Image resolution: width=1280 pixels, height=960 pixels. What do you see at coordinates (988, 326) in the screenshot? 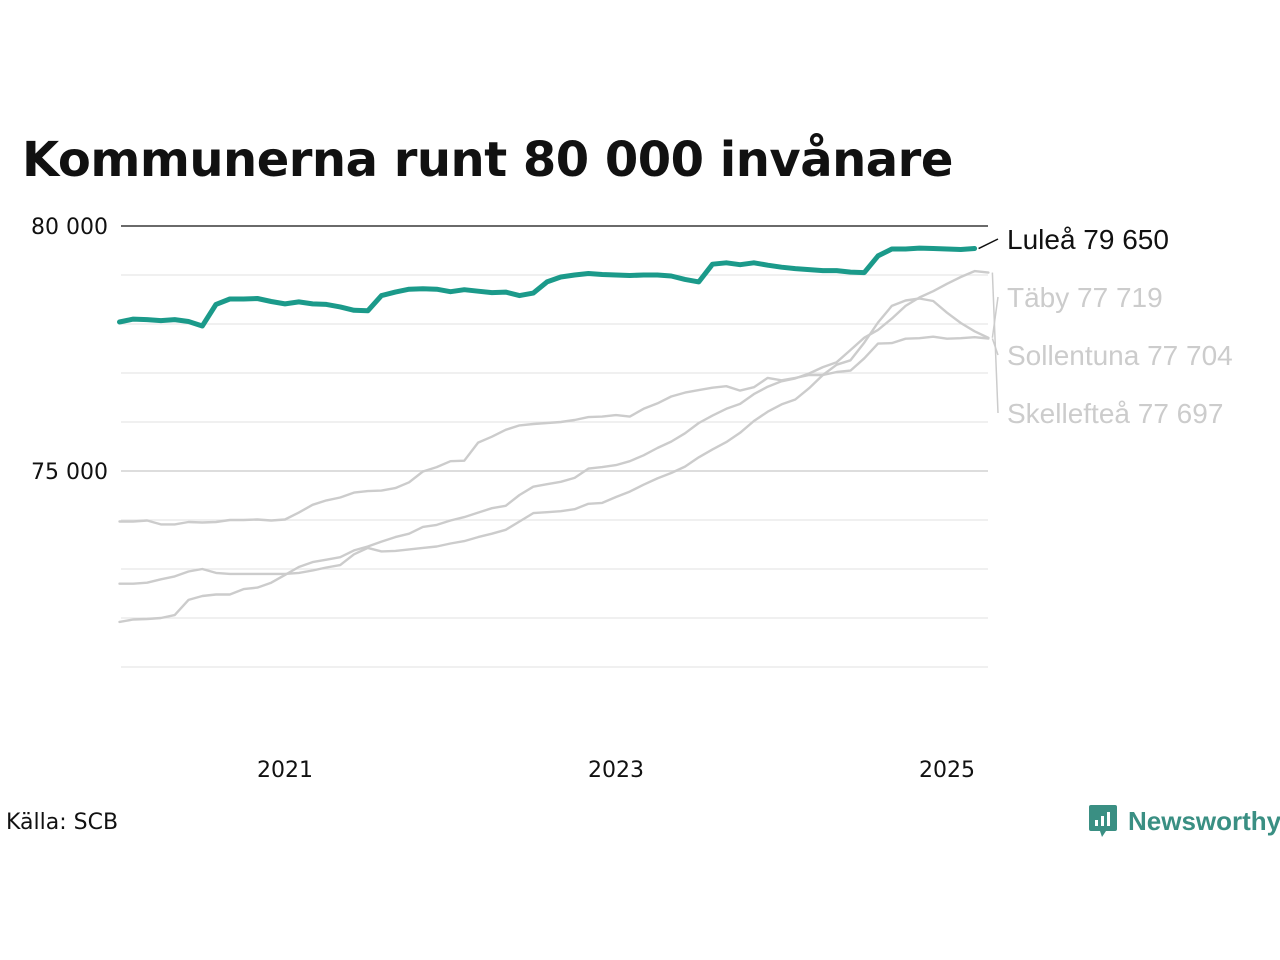
I see `label-connectors` at bounding box center [988, 326].